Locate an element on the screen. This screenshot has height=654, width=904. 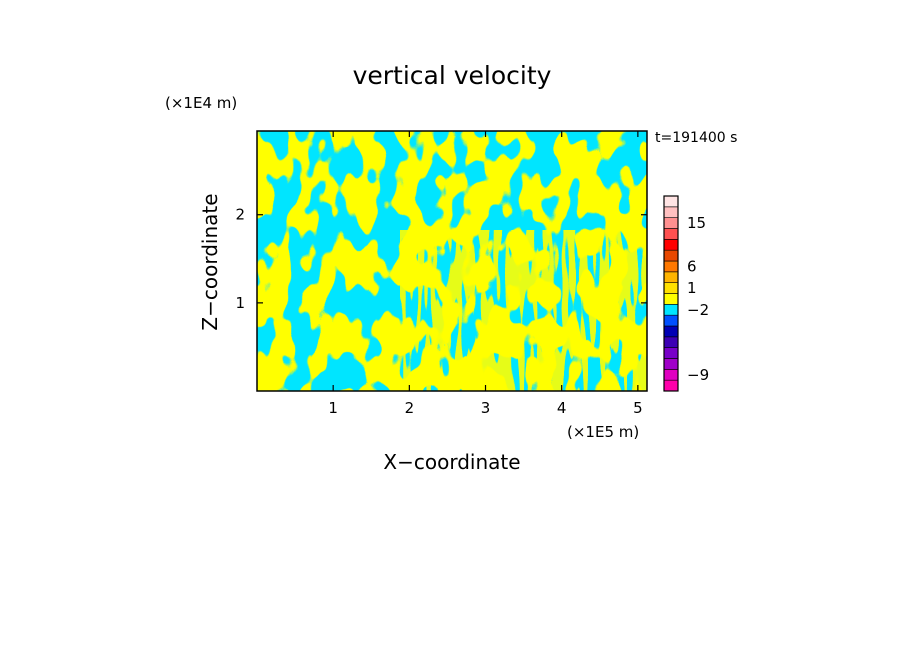
x-axis-label: X−coordinate is located at coordinates (451, 462).